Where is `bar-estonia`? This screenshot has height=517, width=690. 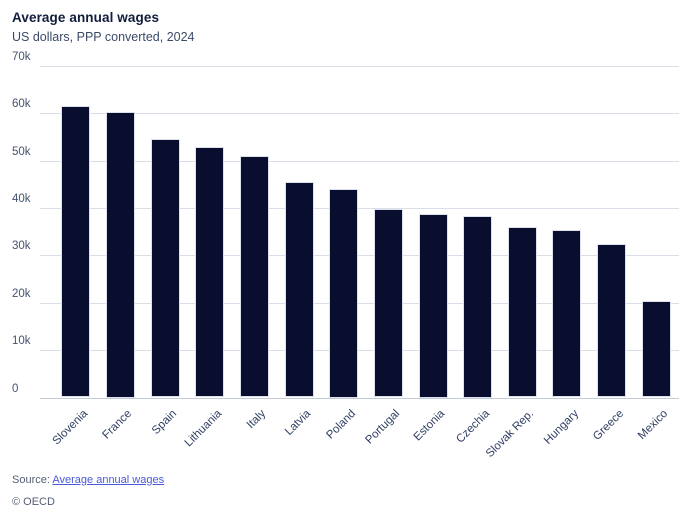
bar-estonia is located at coordinates (433, 306).